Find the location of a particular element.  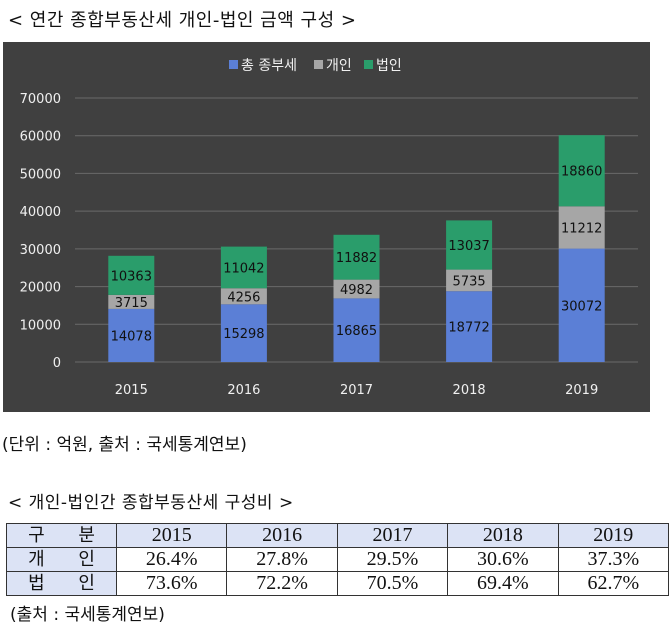

data-label: 5735 is located at coordinates (469, 281).